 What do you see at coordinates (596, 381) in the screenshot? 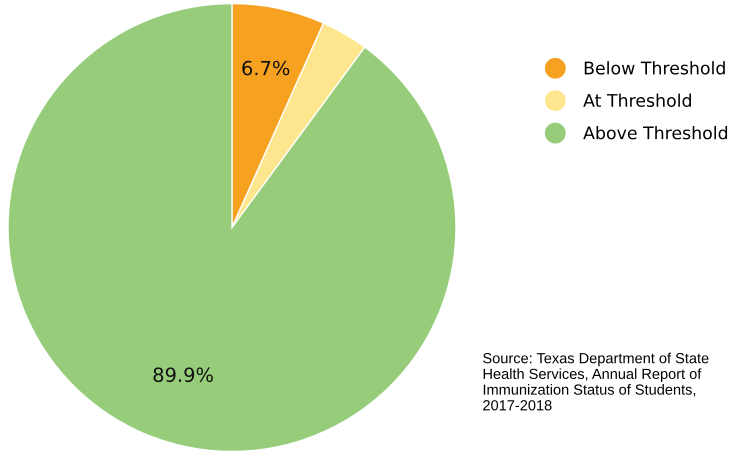
I see `source-note: Source: Texas Department of State Health Services, Annual Report of Immunization Status of Students, 2017-2018` at bounding box center [596, 381].